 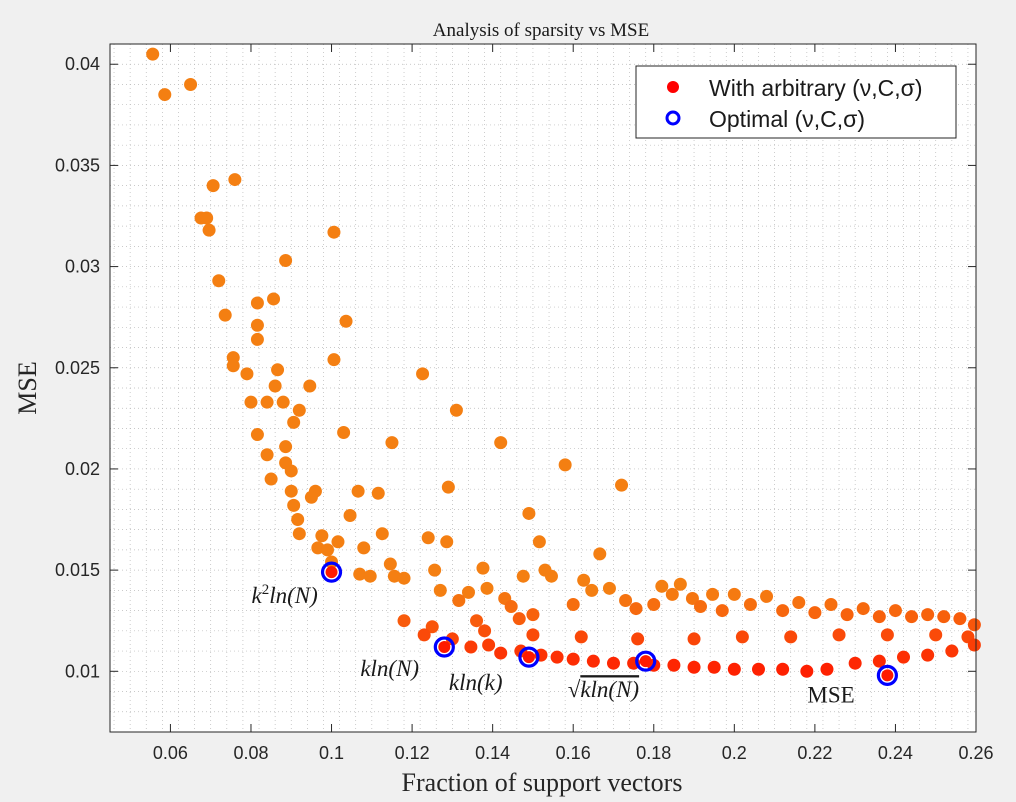 I want to click on x-tick-label: 0.26, so click(x=975, y=753).